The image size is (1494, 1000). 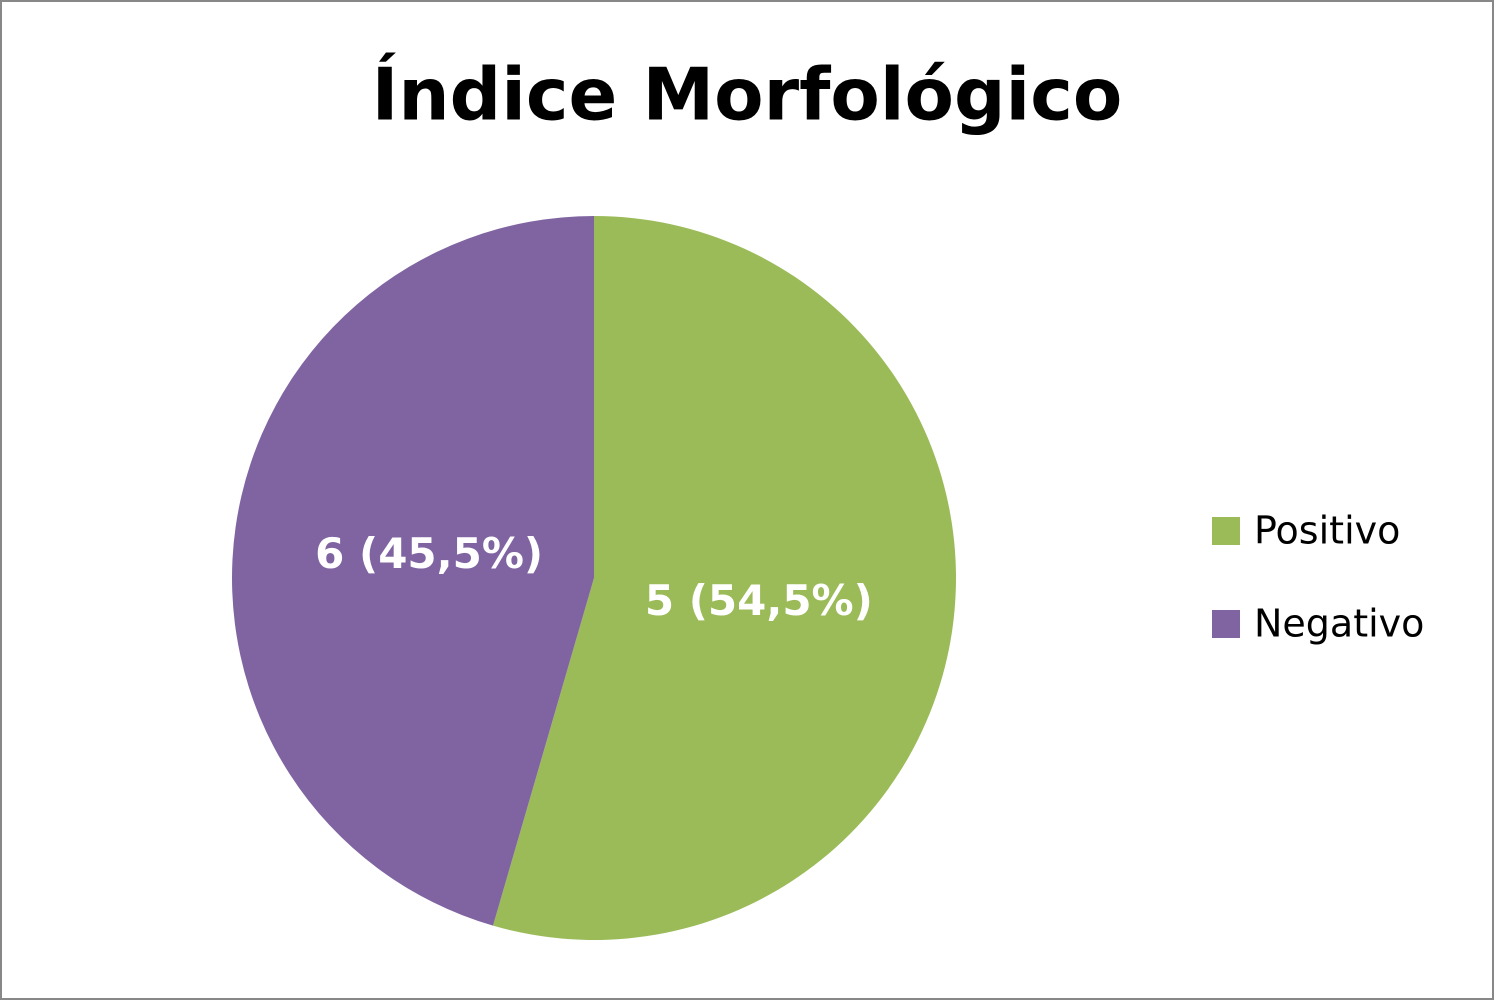 I want to click on chart-title: Índice Morfológico, so click(x=747, y=95).